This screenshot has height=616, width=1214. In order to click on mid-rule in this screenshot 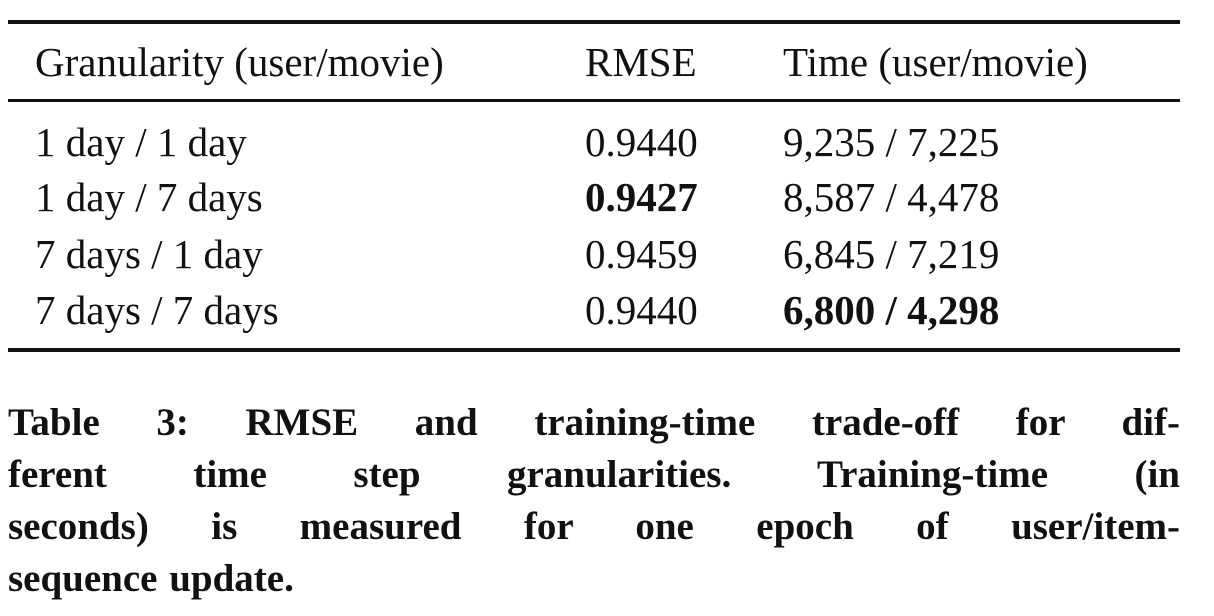, I will do `click(594, 100)`.